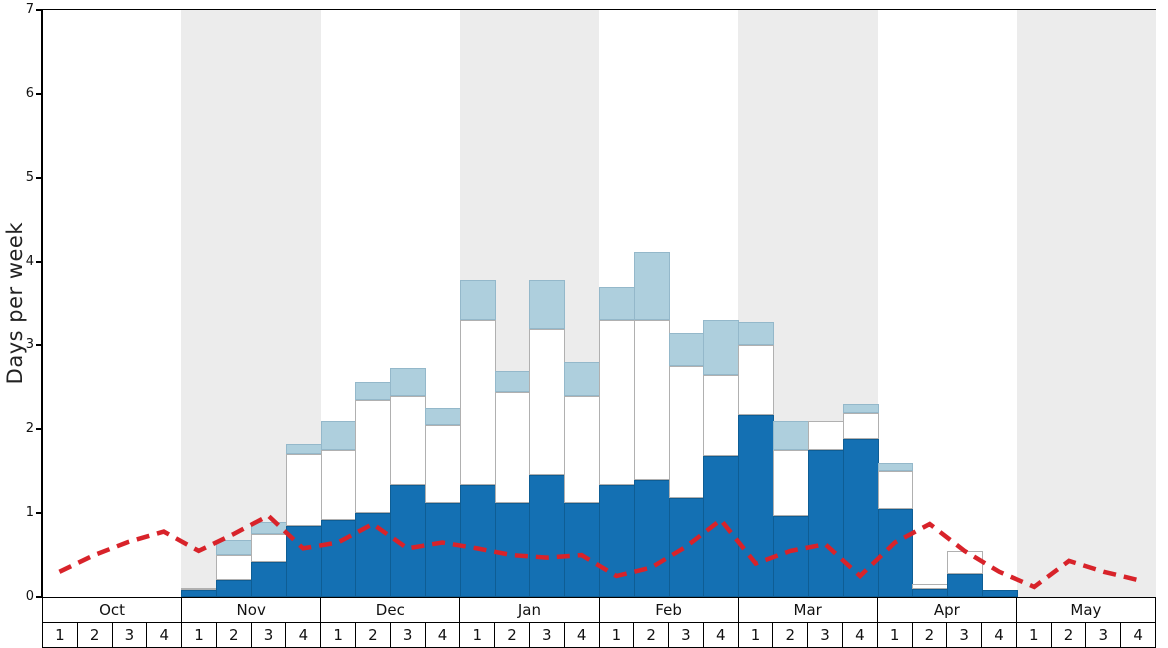 This screenshot has height=648, width=1168. I want to click on y-tick-label: 3, so click(29, 345).